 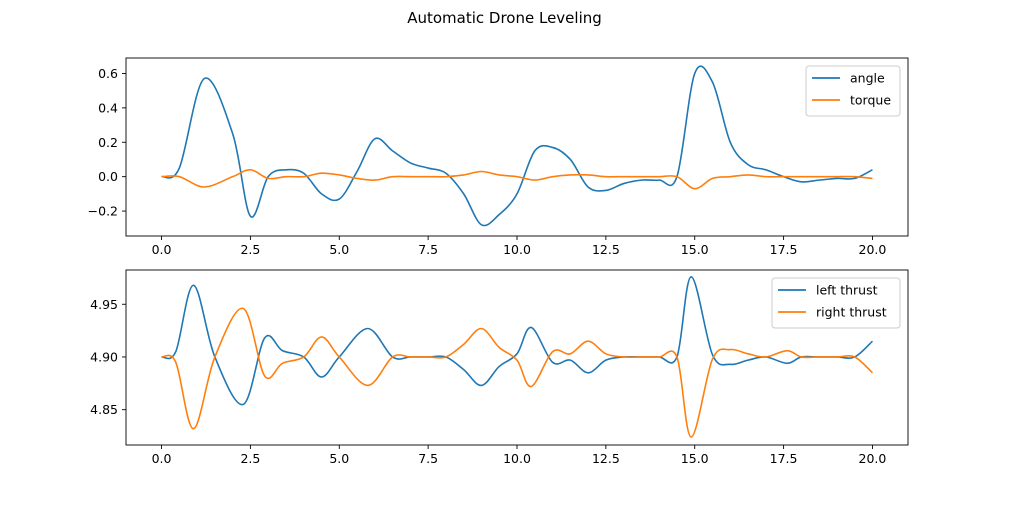 What do you see at coordinates (517, 179) in the screenshot?
I see `series-line-torque` at bounding box center [517, 179].